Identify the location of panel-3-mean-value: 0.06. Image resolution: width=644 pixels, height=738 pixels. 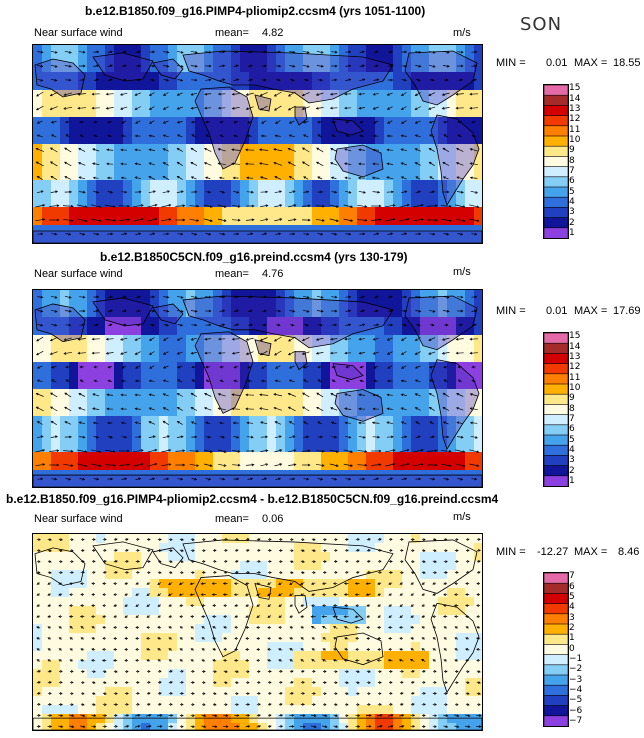
(273, 519).